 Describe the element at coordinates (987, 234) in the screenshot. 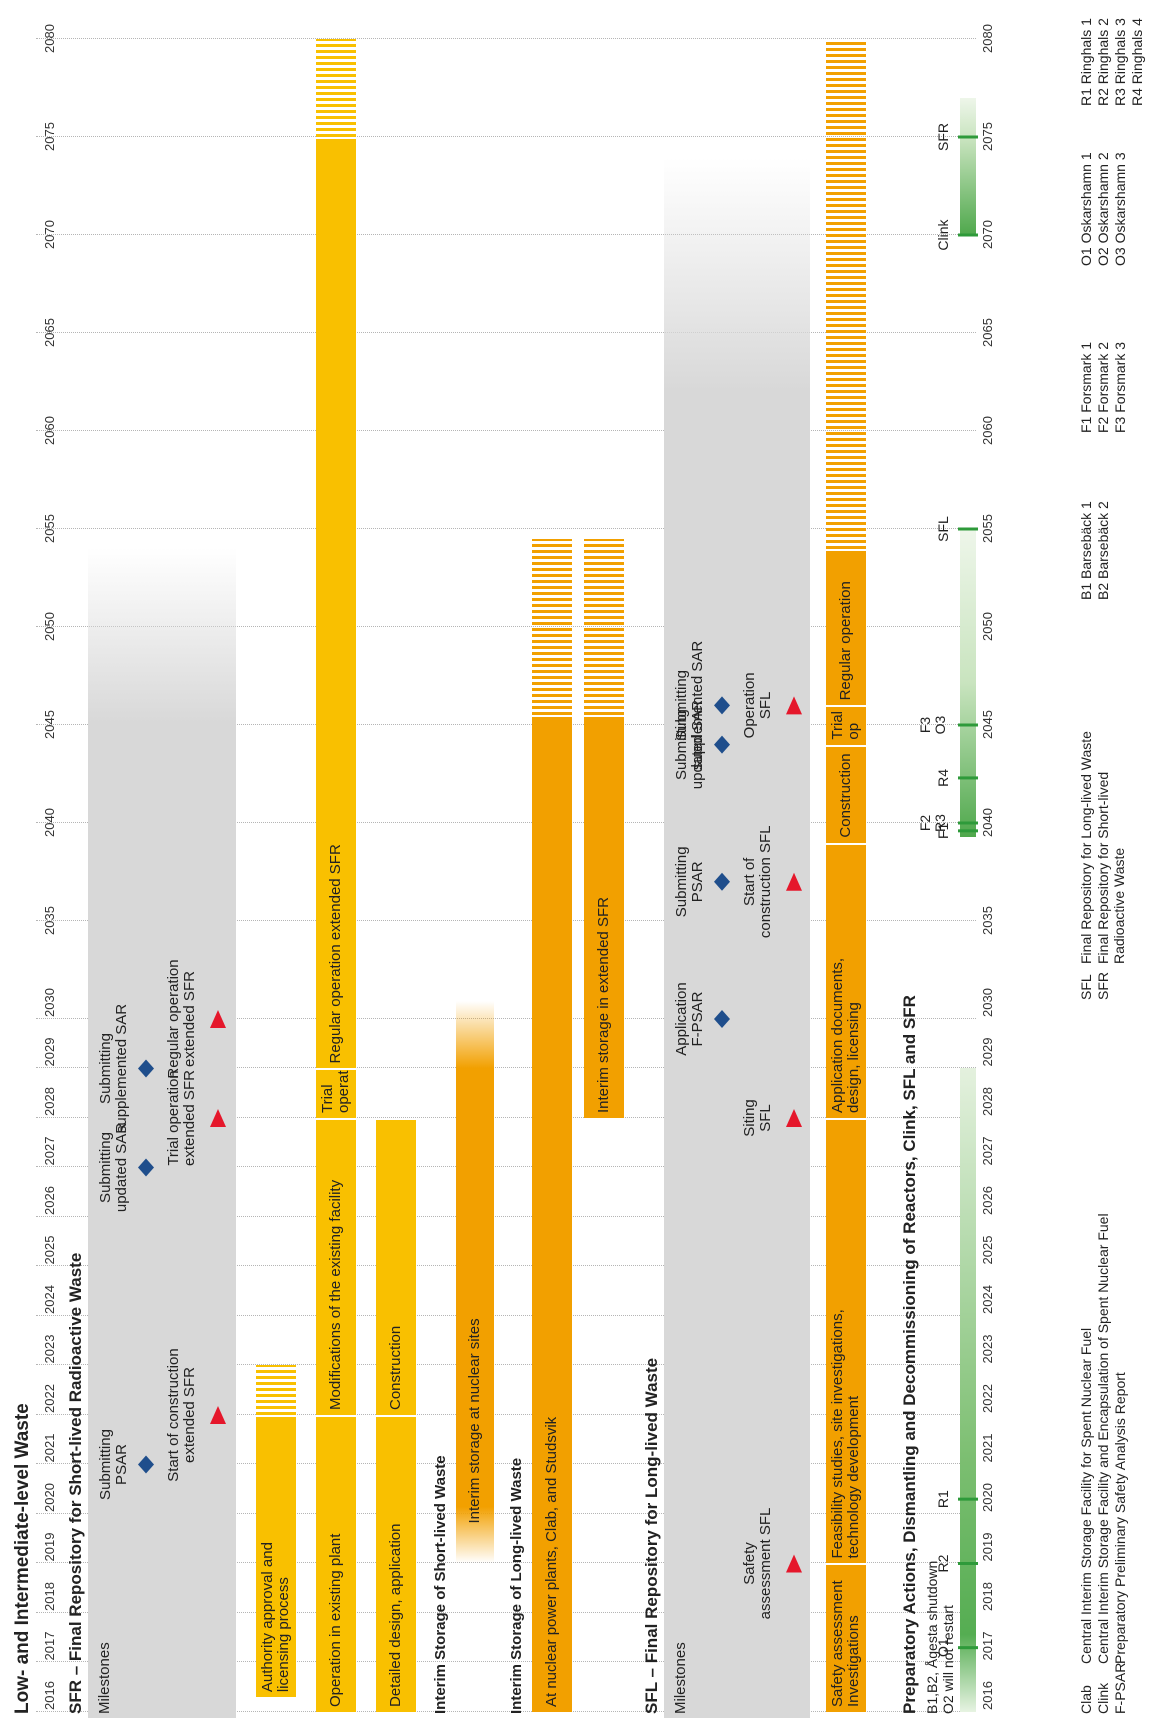

I see `bottom-tick-2070: 2070` at that location.